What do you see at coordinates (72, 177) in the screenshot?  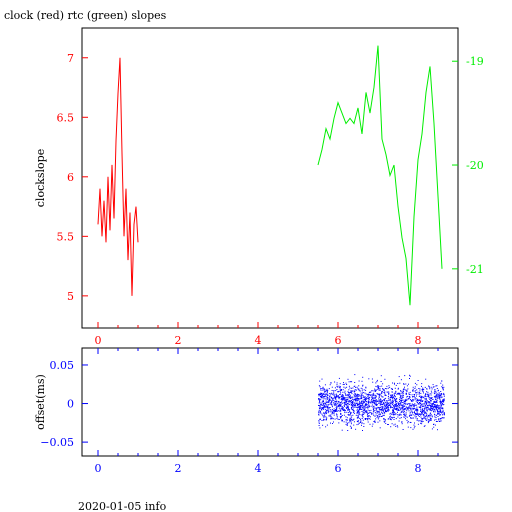 I see `top-left-y-ticks: 55.566.57` at bounding box center [72, 177].